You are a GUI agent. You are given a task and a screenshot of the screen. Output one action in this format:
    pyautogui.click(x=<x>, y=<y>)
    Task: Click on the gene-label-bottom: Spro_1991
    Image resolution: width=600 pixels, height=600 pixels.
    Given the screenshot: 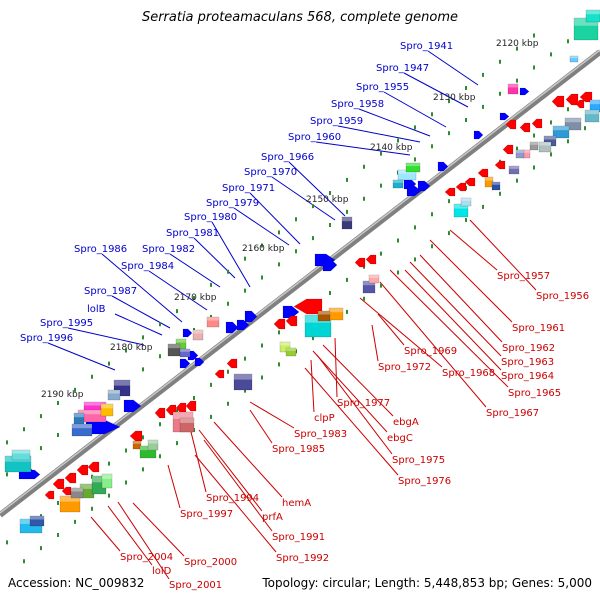 What is the action you would take?
    pyautogui.click(x=298, y=537)
    